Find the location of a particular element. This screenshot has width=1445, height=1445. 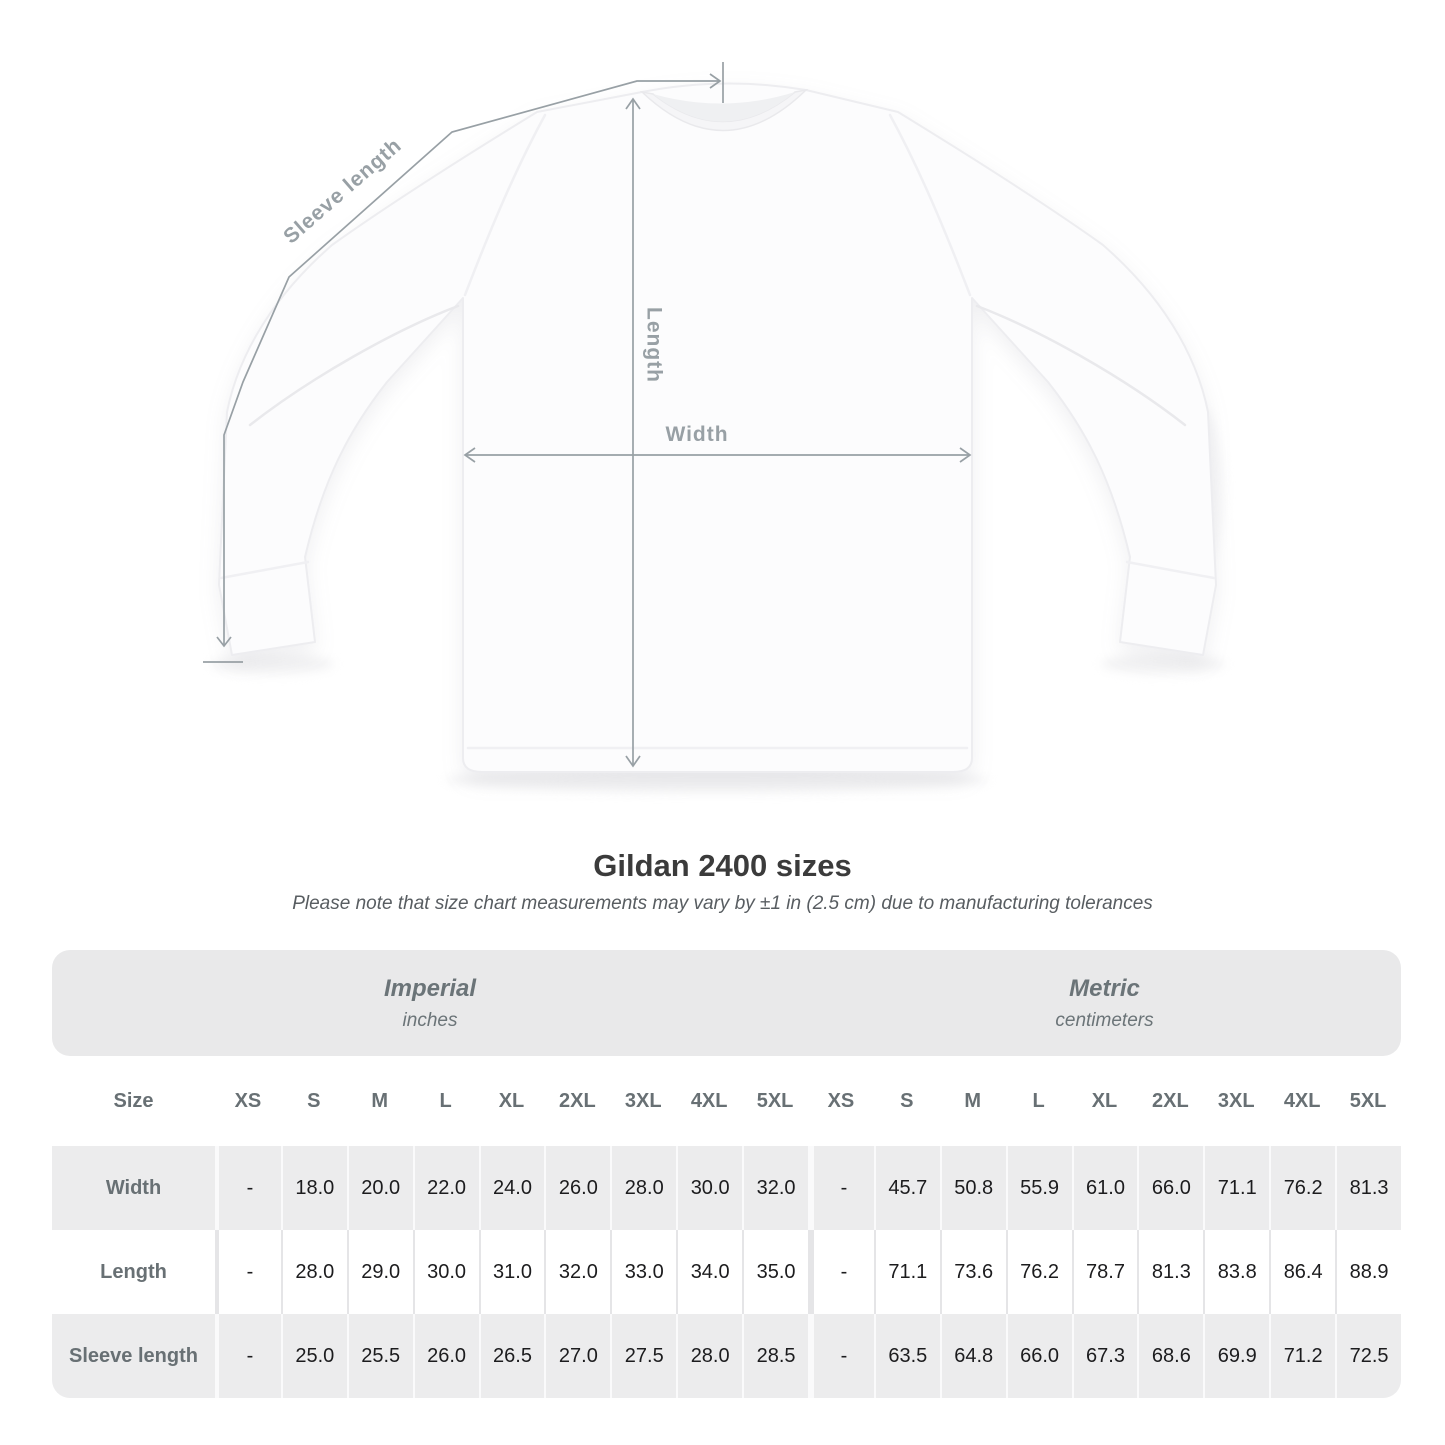

size-value-cell: 71.2 is located at coordinates (1302, 1356).